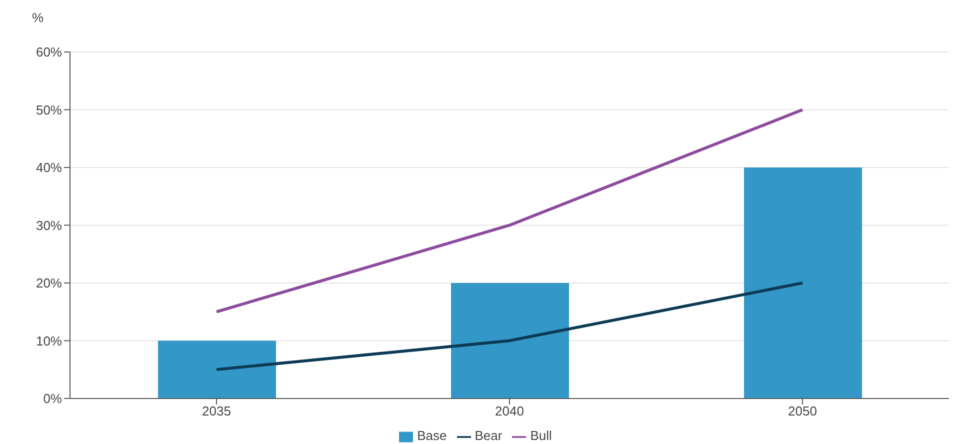 This screenshot has height=444, width=953. I want to click on y-tick-label: 20%, so click(49, 283).